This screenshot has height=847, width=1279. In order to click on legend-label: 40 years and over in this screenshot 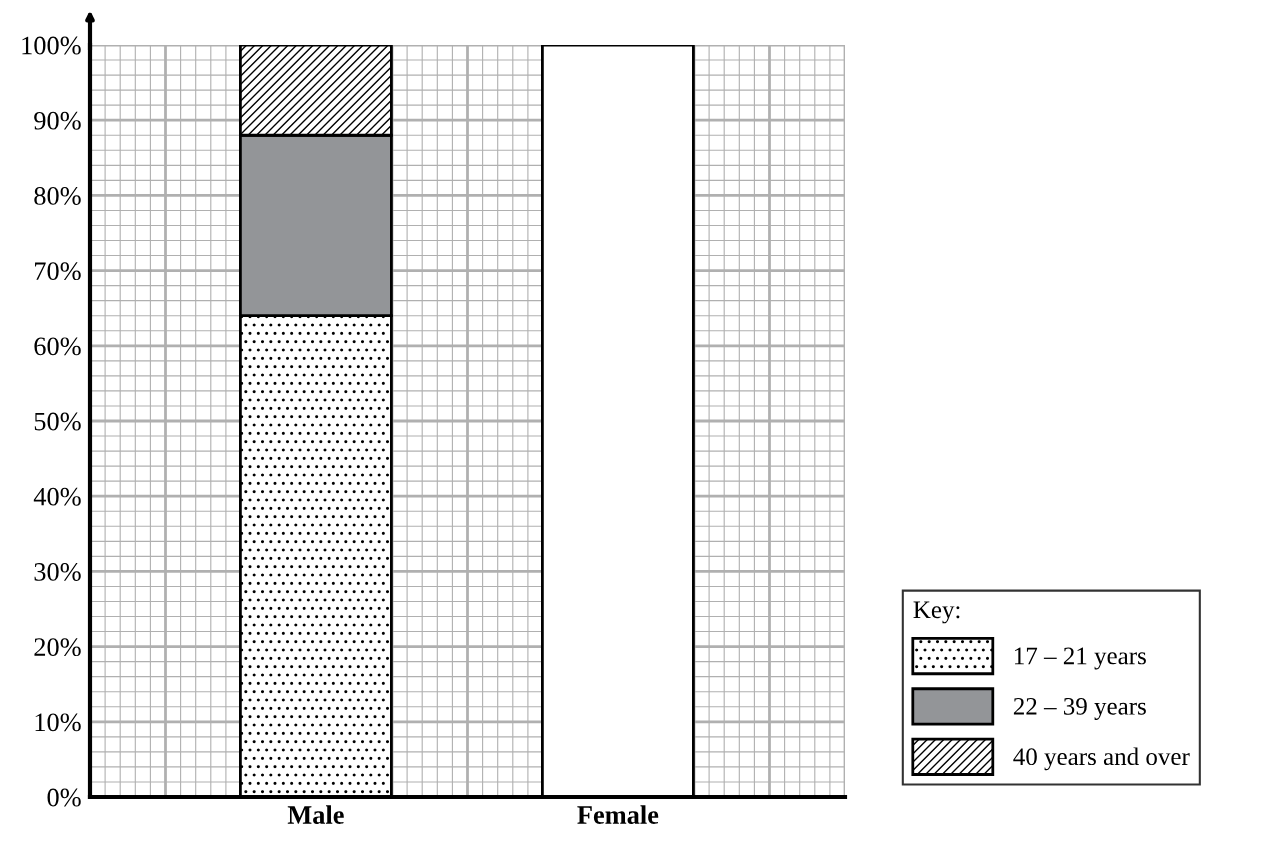, I will do `click(1101, 759)`.